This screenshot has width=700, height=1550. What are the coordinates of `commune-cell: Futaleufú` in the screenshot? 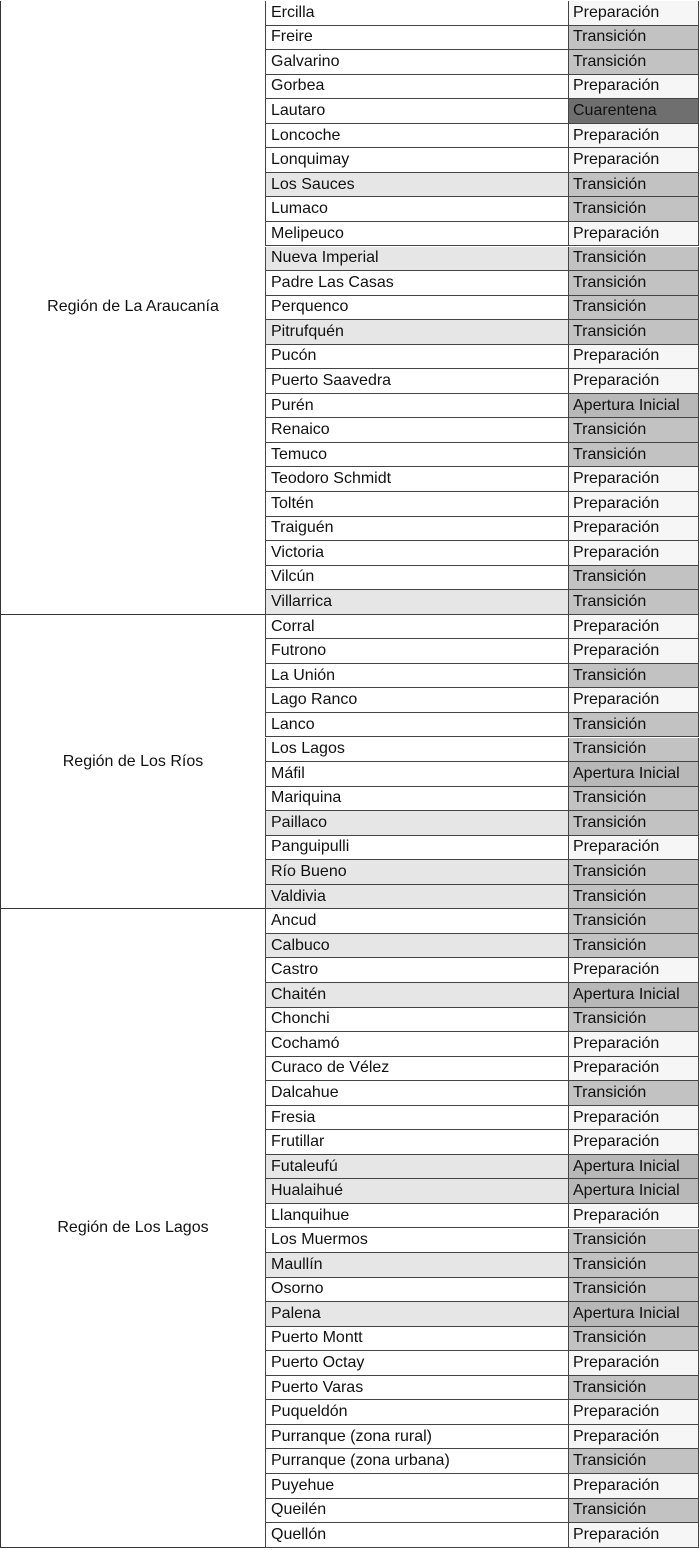 It's located at (416, 1166).